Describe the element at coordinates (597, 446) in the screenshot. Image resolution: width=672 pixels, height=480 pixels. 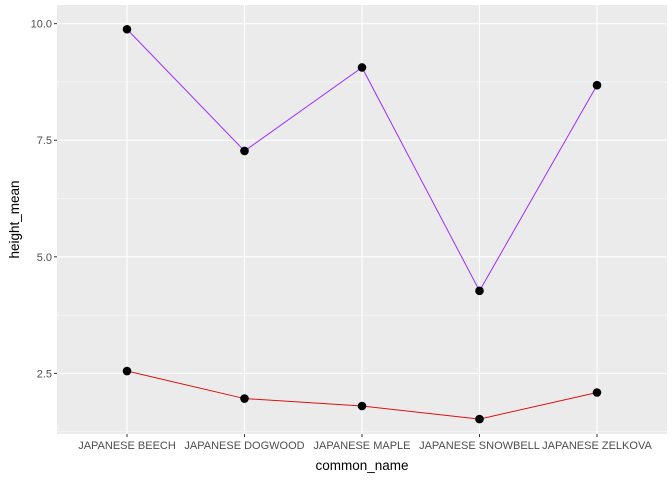
I see `x-tick-label: JAPANESE ZELKOVA` at that location.